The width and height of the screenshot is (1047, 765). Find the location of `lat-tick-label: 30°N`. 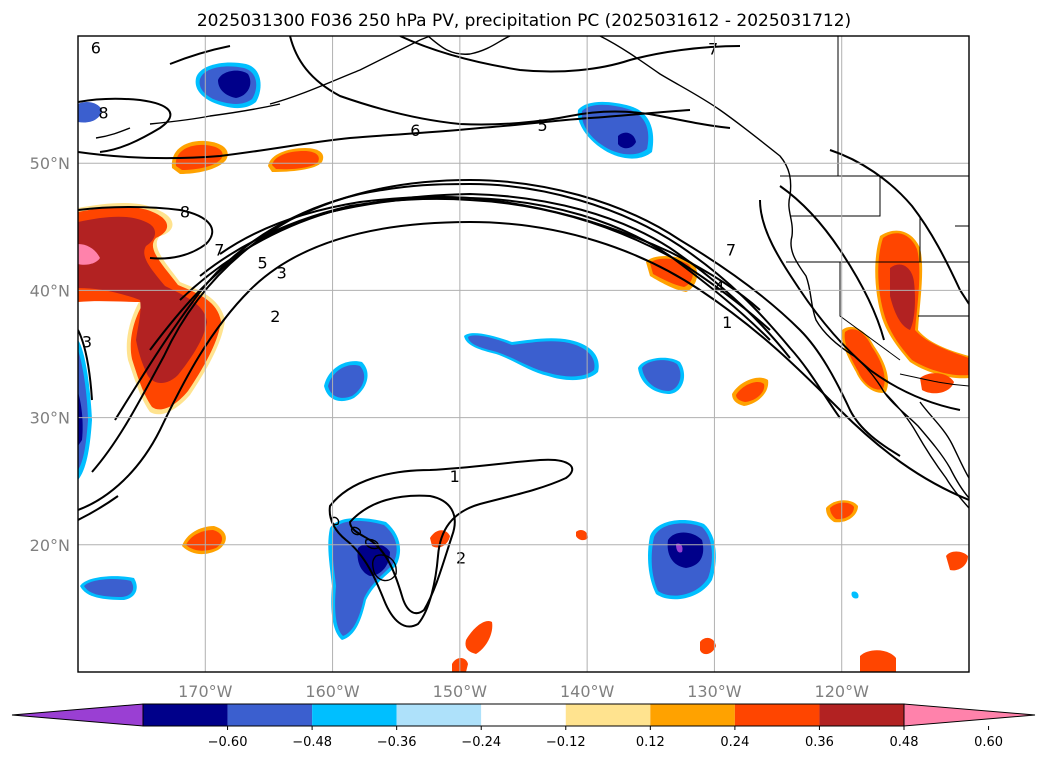

lat-tick-label: 30°N is located at coordinates (50, 418).